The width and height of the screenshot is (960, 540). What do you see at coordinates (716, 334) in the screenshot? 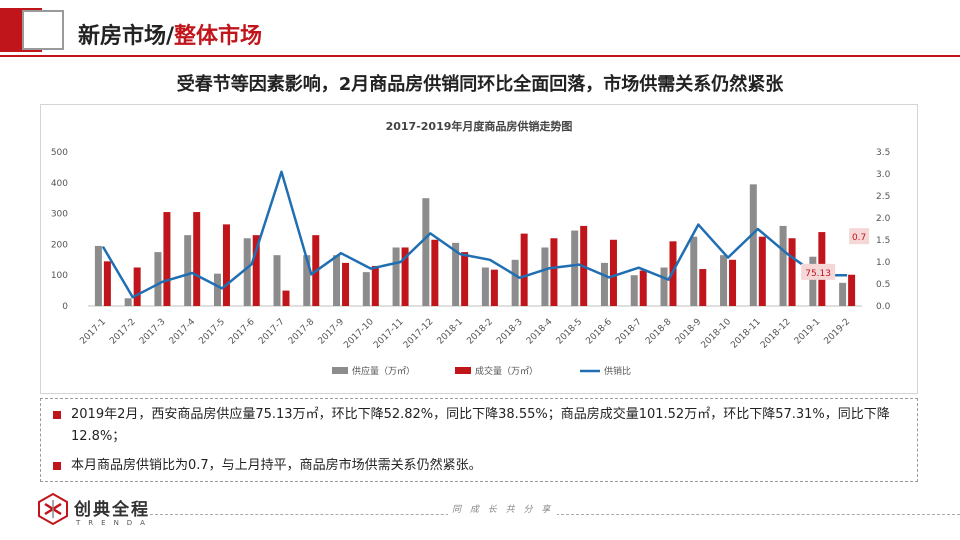
I see `x-tick-label: 2018-10` at bounding box center [716, 334].